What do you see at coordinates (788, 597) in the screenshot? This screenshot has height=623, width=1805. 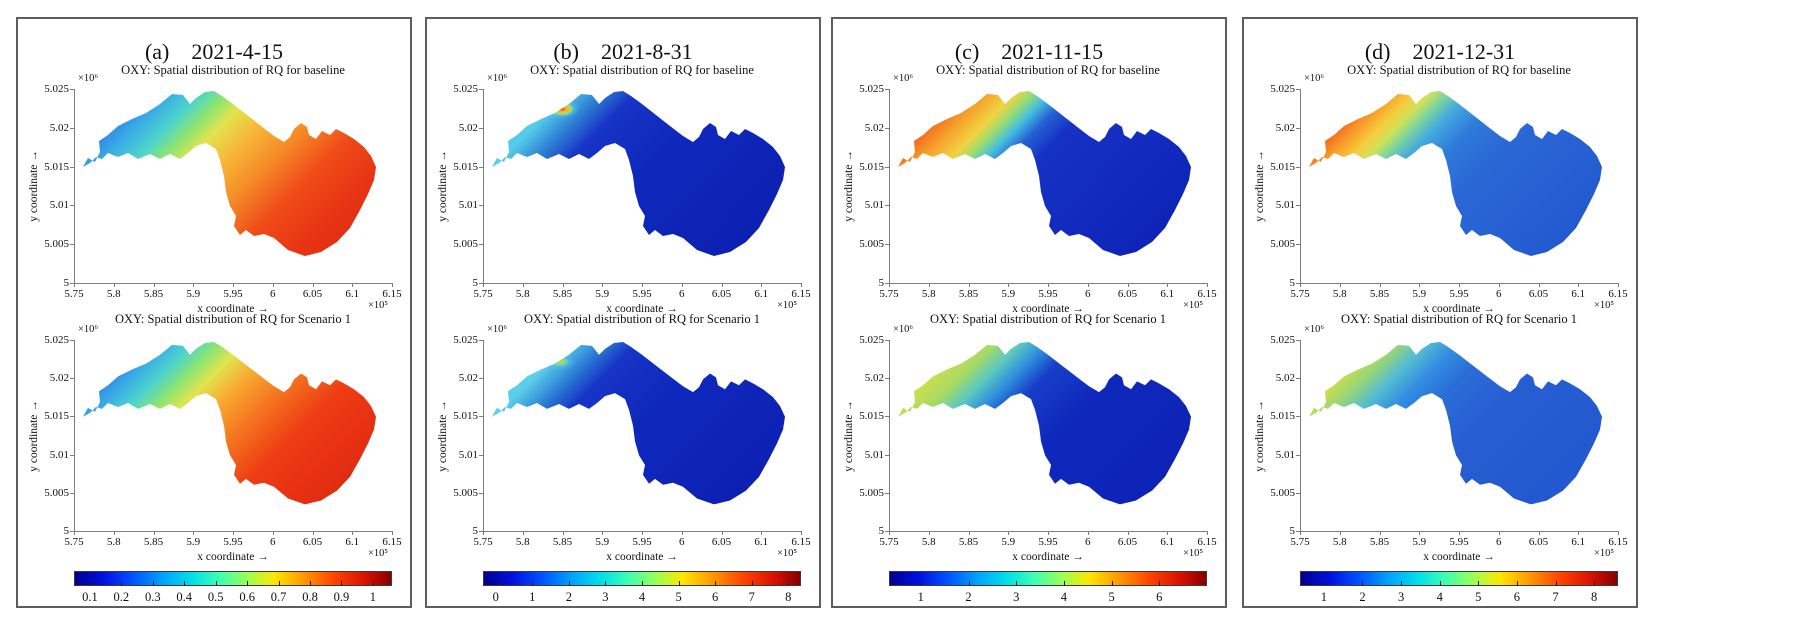 I see `colorbar-tick-label: 8` at bounding box center [788, 597].